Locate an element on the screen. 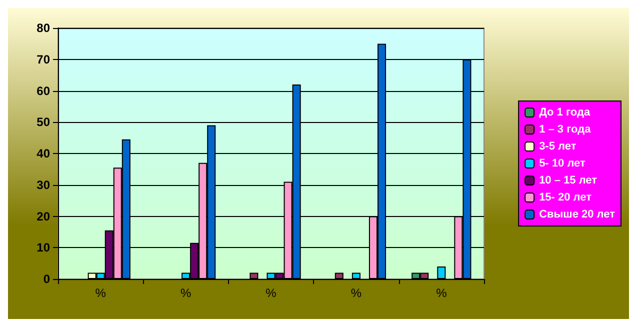 The width and height of the screenshot is (637, 327). legend-label: 1 – 3 года is located at coordinates (565, 130).